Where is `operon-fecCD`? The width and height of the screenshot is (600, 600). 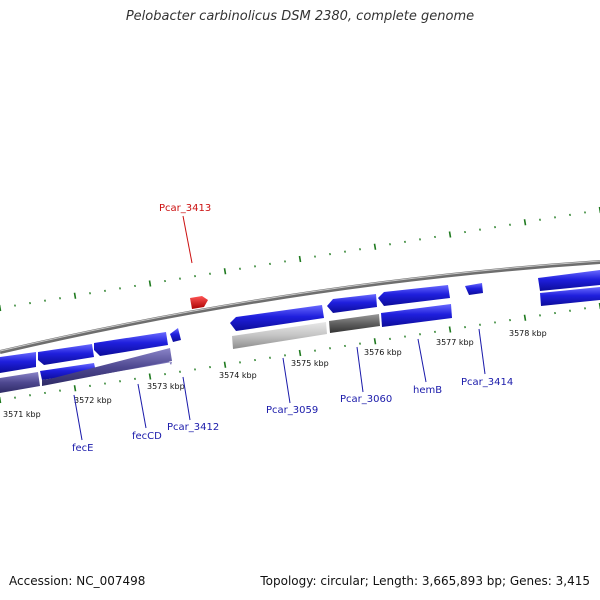 operon-fecCD is located at coordinates (107, 367).